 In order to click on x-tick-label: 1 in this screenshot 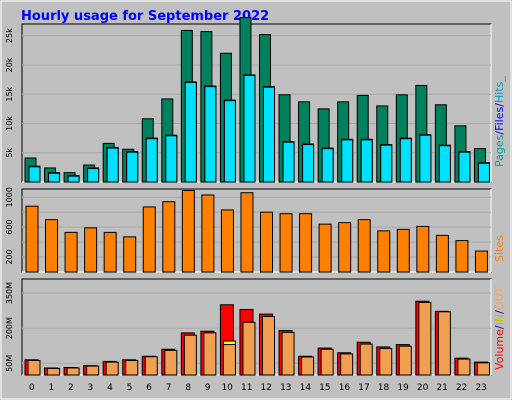, I will do `click(51, 388)`.